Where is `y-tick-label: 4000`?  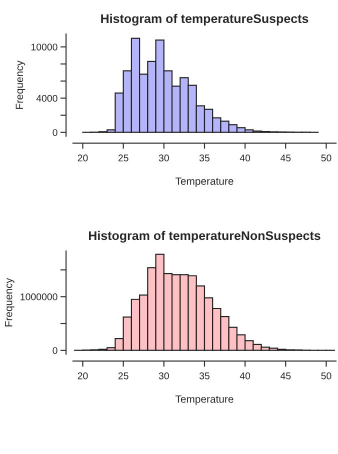
y-tick-label: 4000 is located at coordinates (47, 98).